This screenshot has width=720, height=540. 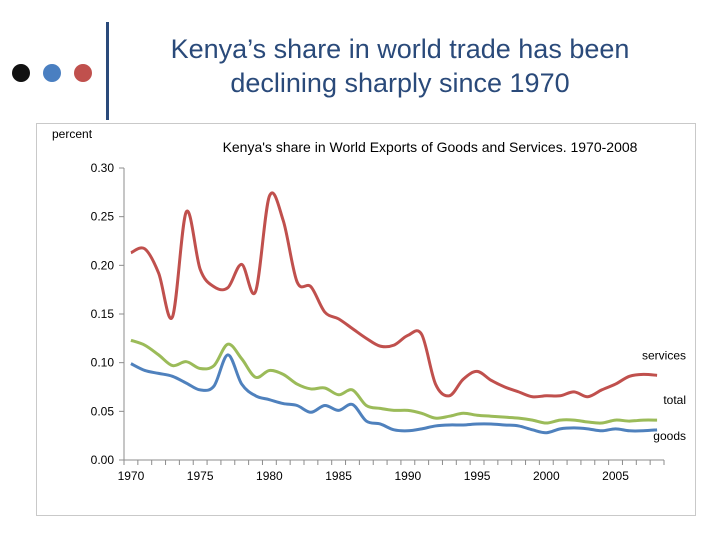 I want to click on title-divider-bar, so click(x=107, y=71).